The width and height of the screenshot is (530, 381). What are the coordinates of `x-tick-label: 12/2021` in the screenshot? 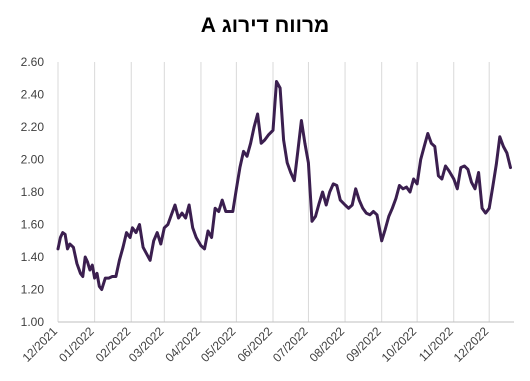 It's located at (40, 344).